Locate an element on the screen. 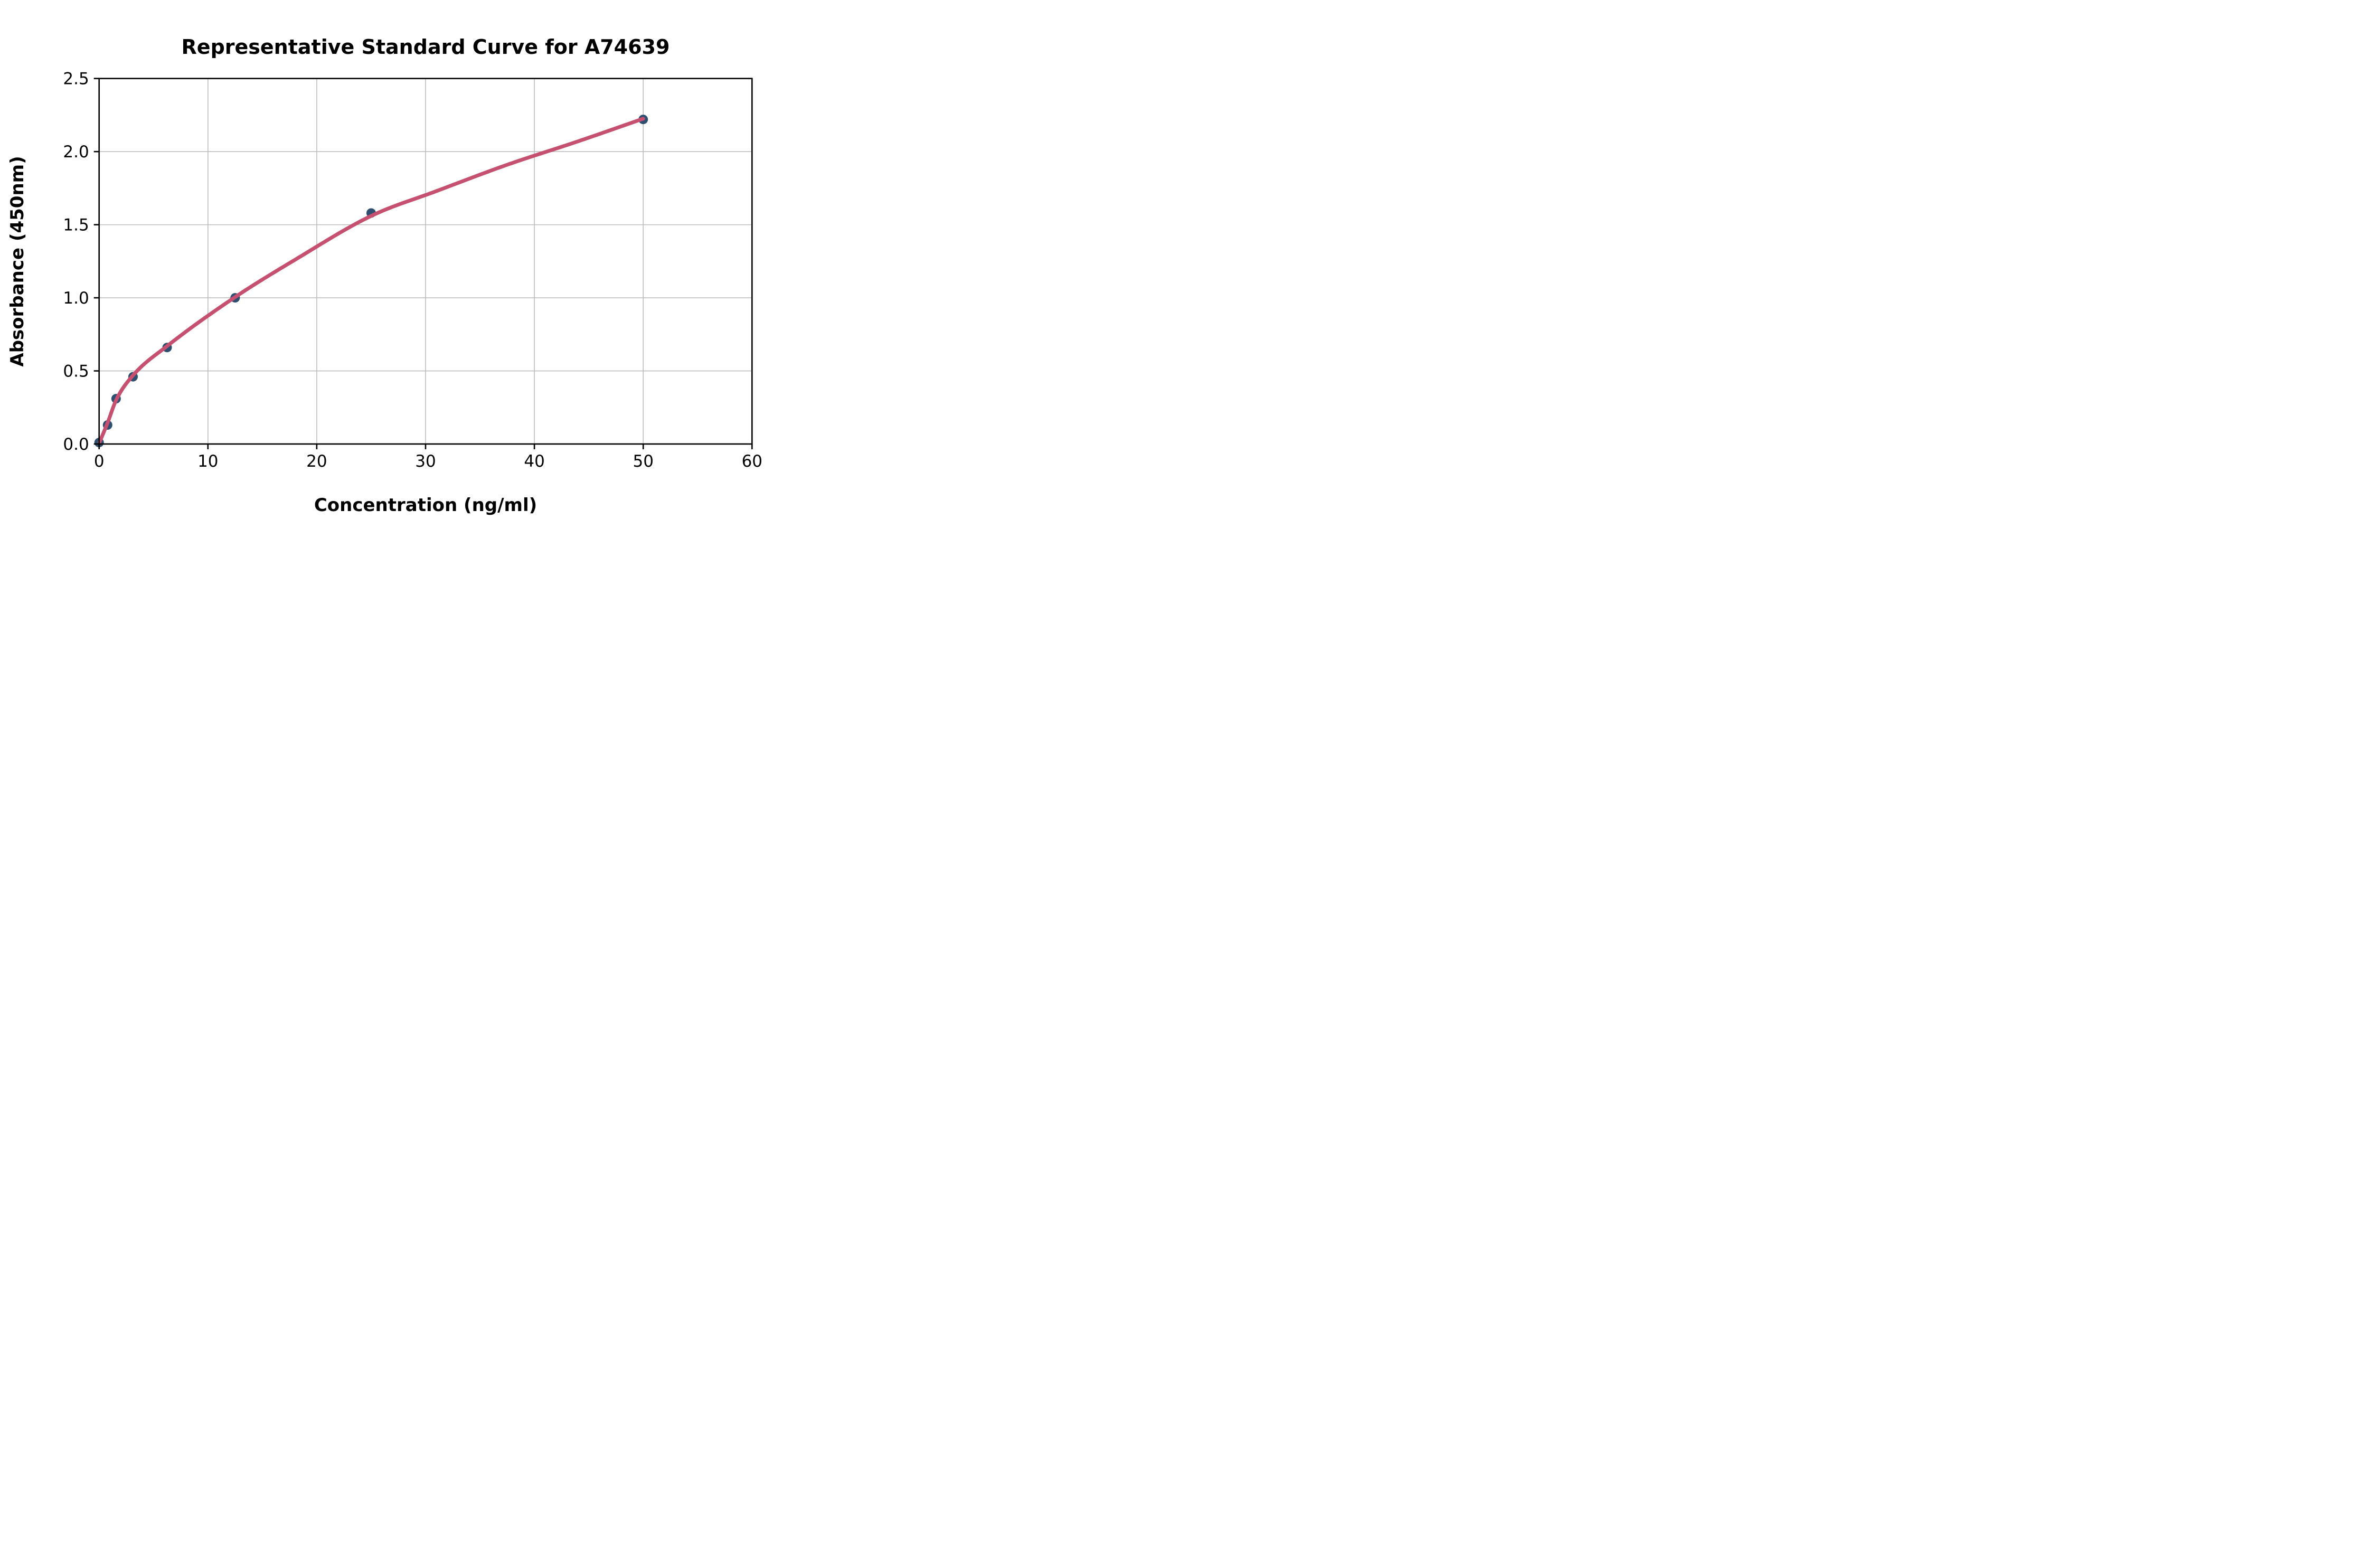 The width and height of the screenshot is (2376, 1568). x-tick-label: 10 is located at coordinates (207, 462).